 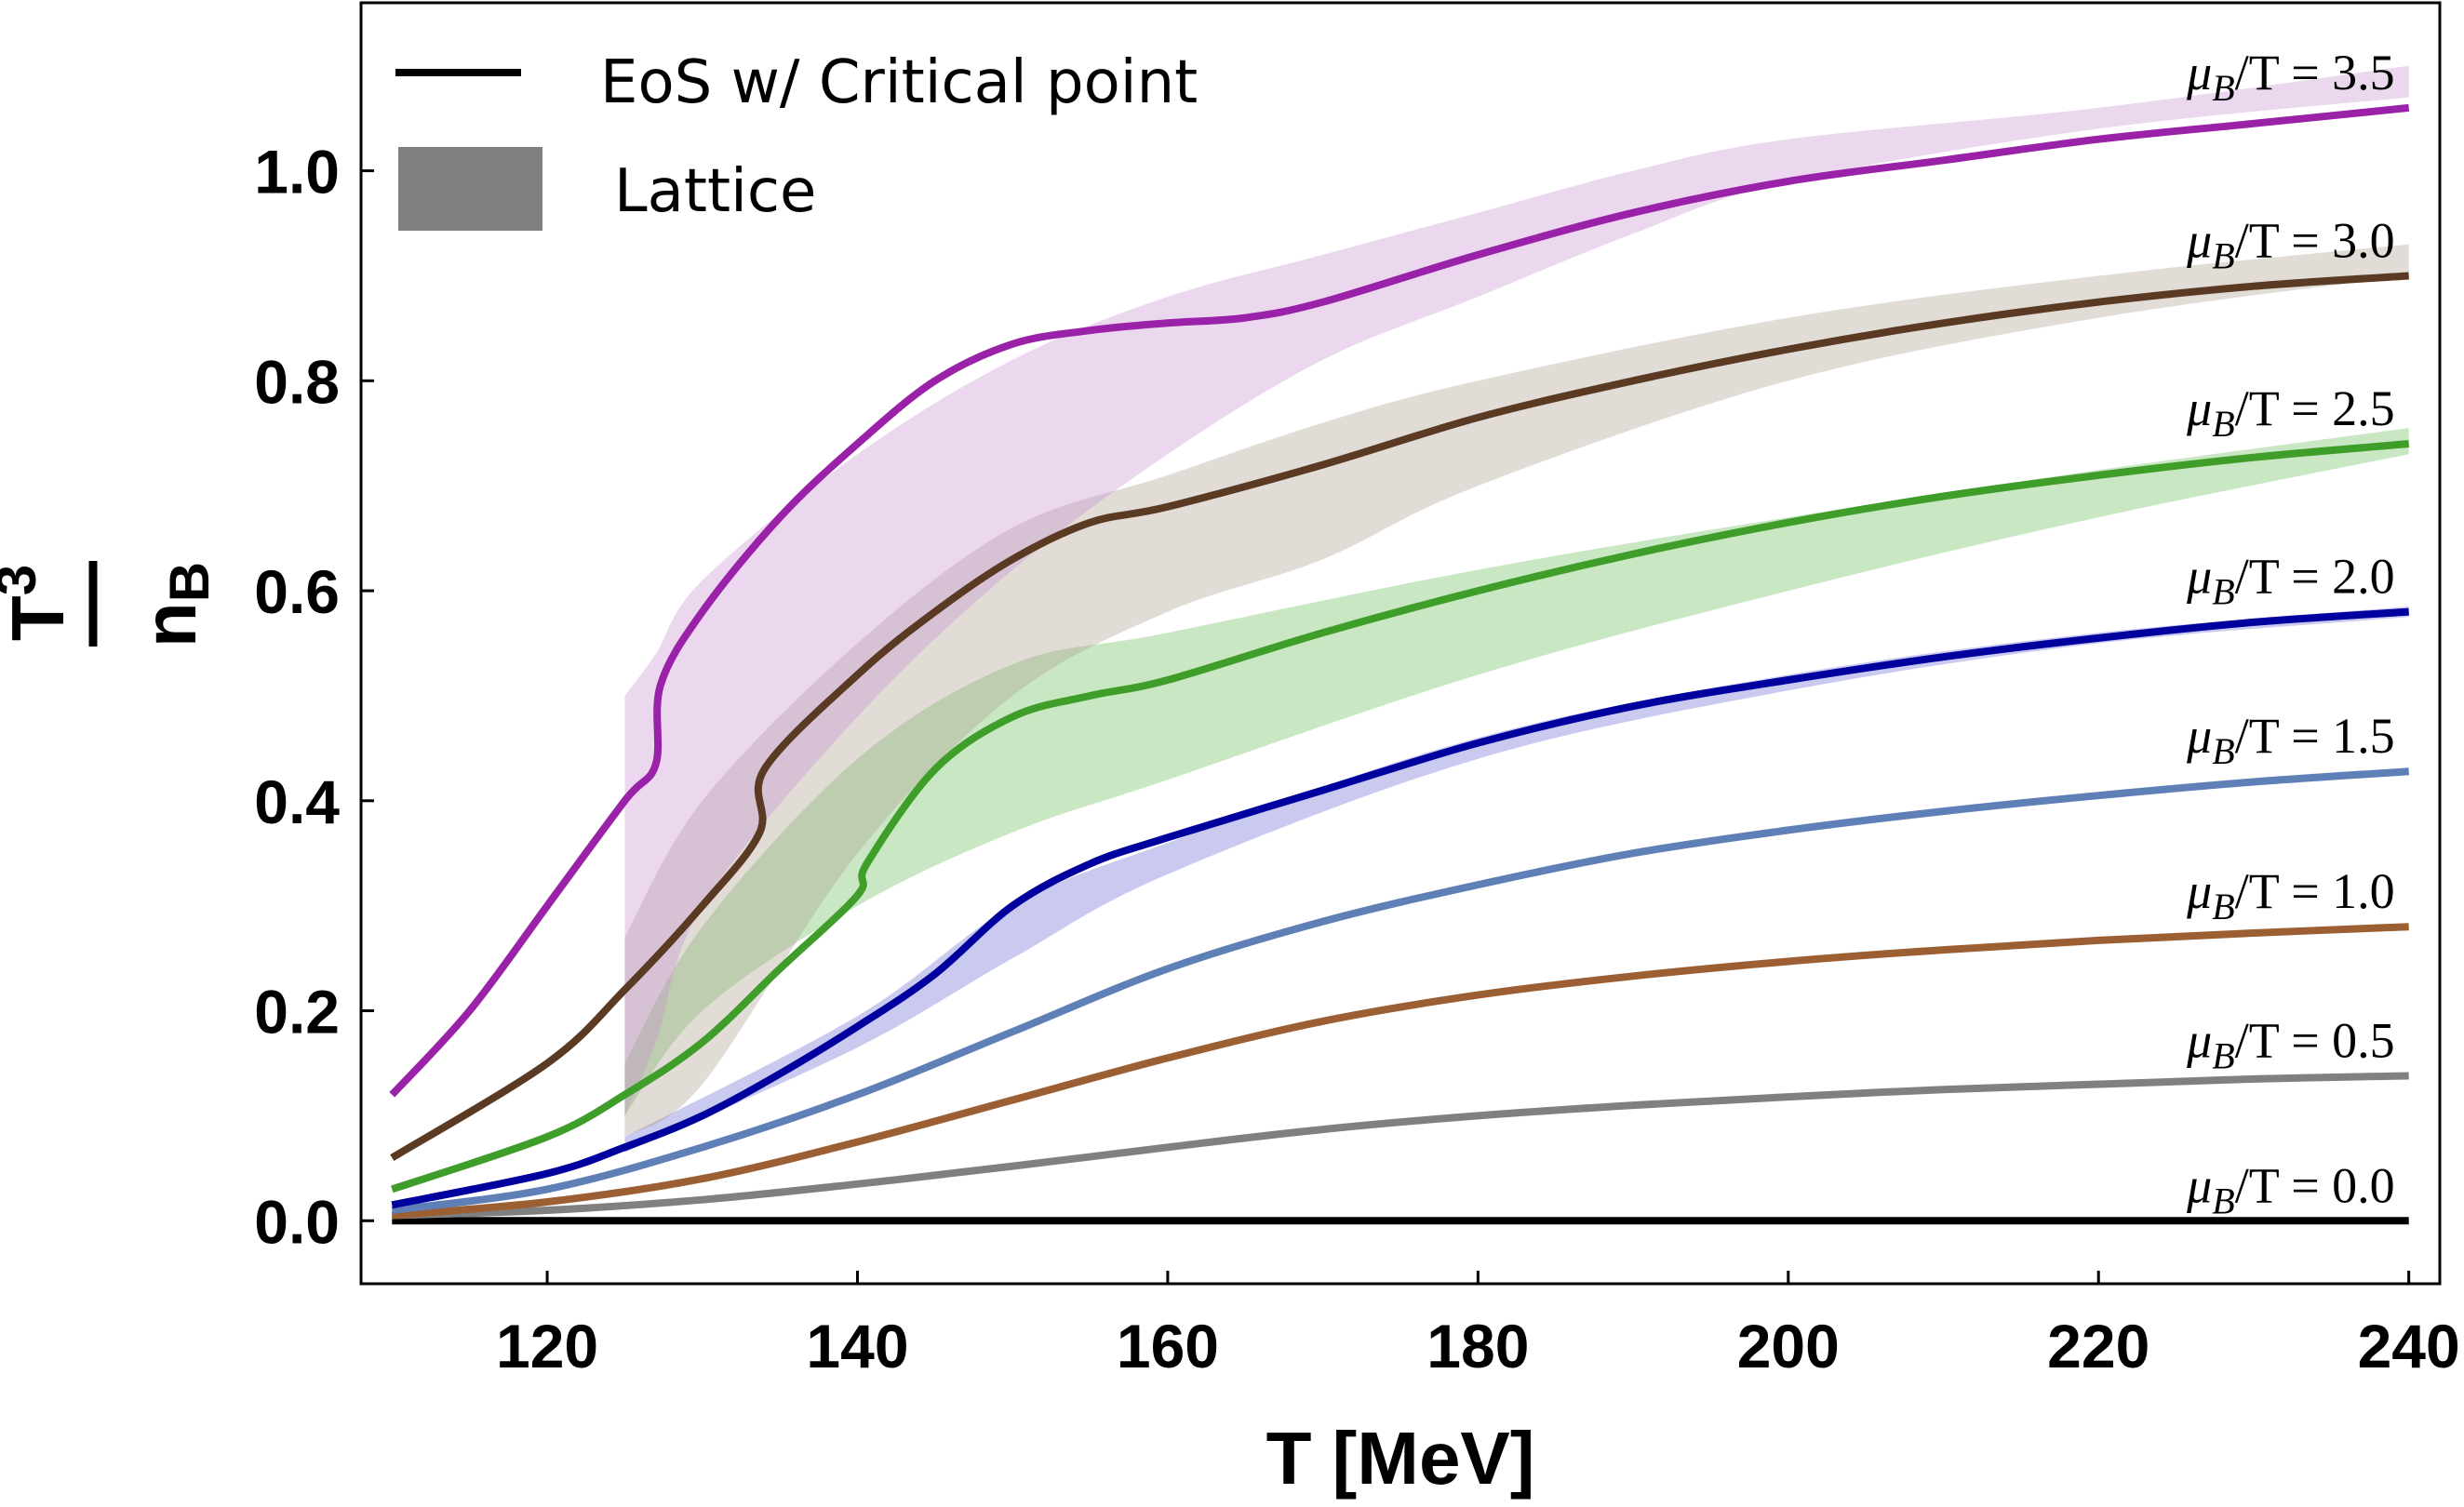 I want to click on y-tick-label: 1.0, so click(x=297, y=172).